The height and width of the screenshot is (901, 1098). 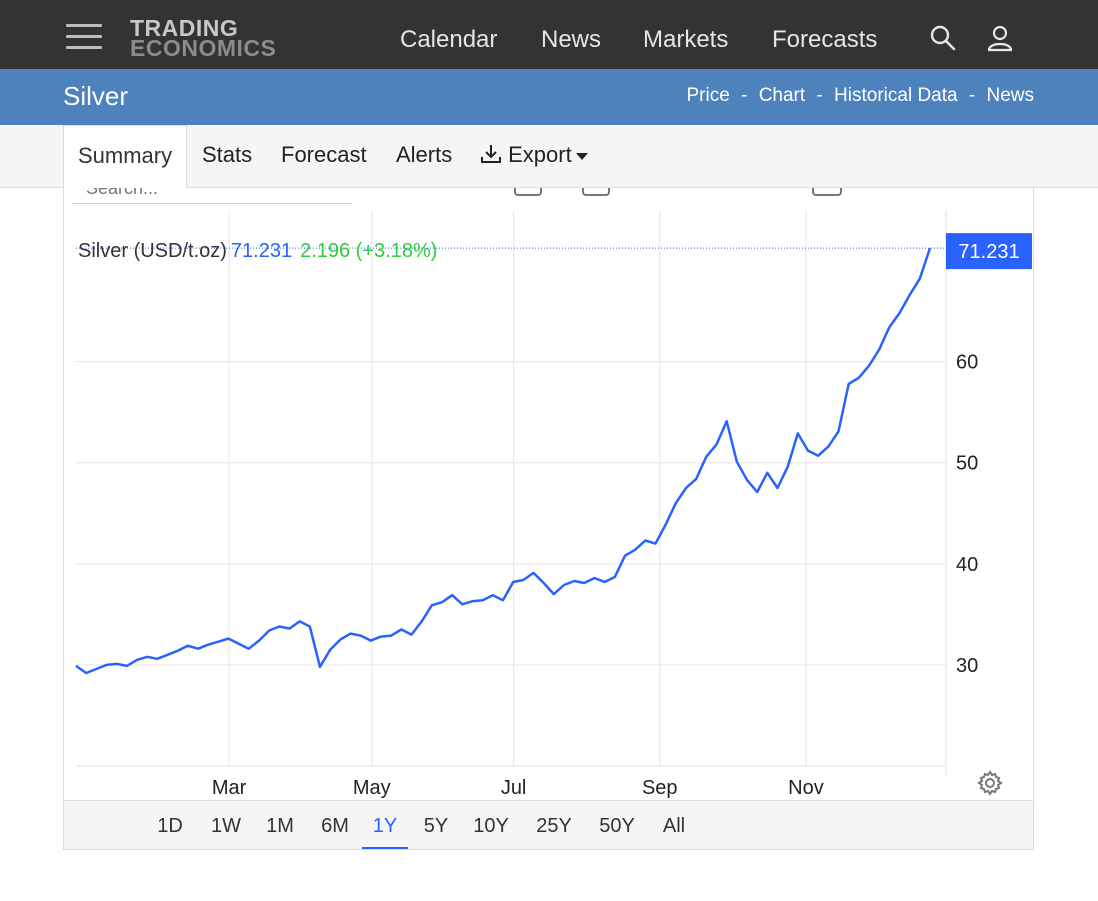 I want to click on link-price: Price, so click(x=708, y=95).